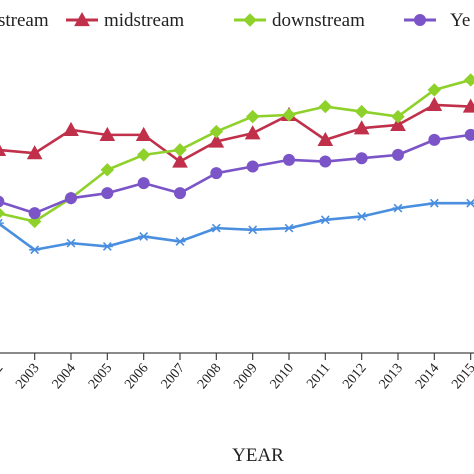  Describe the element at coordinates (82, 19) in the screenshot. I see `legend-marker-midstream` at that location.